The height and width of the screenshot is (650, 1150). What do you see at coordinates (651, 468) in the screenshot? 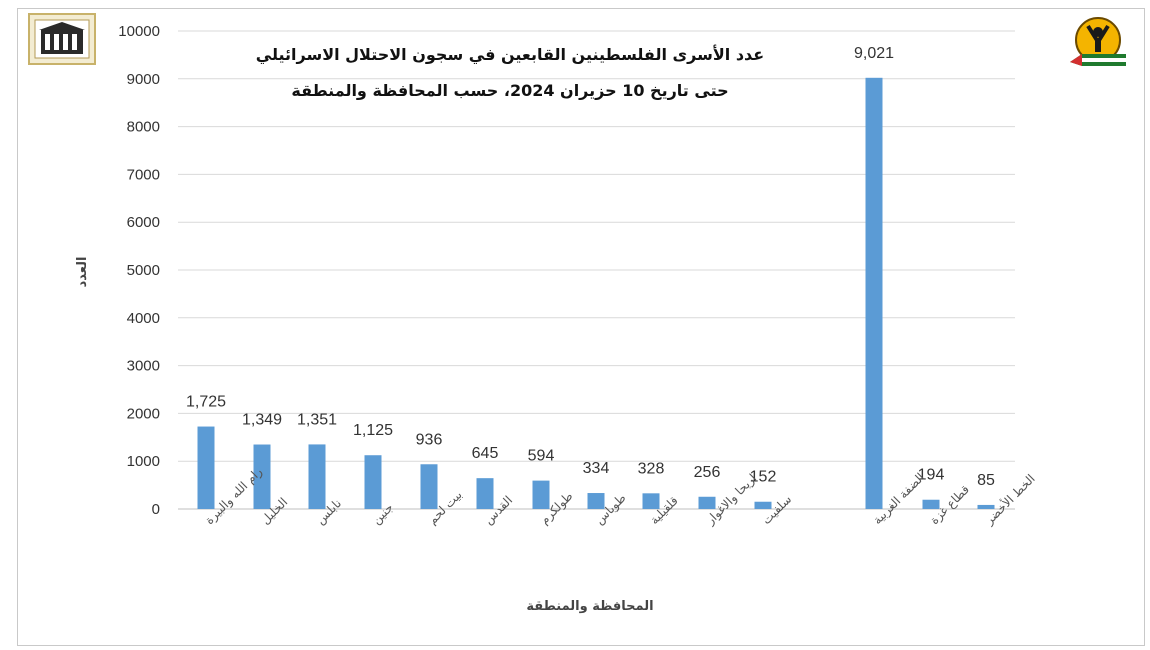
I see `data-label: 328` at bounding box center [651, 468].